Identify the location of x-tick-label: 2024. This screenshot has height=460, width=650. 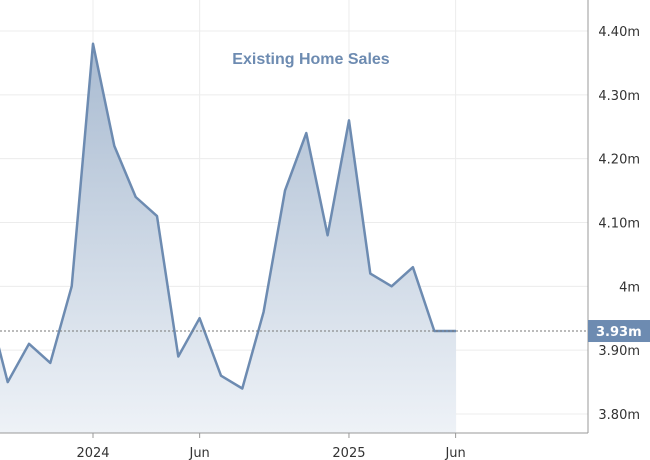
(92, 453).